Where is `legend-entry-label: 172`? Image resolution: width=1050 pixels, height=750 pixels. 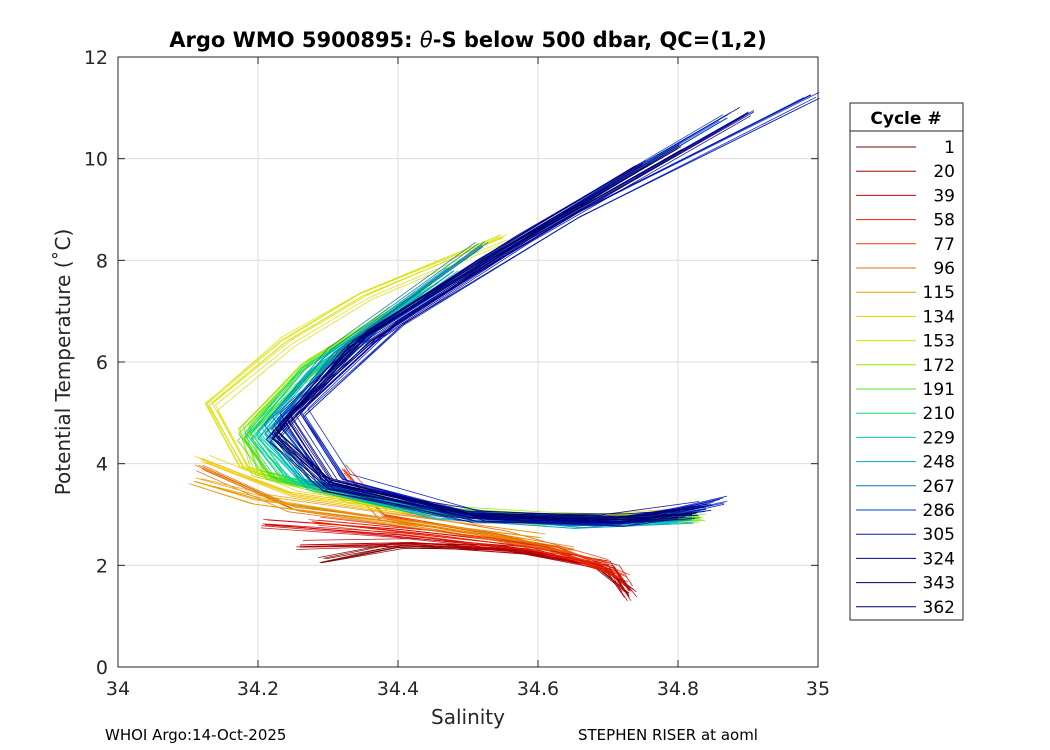
legend-entry-label: 172 is located at coordinates (939, 366).